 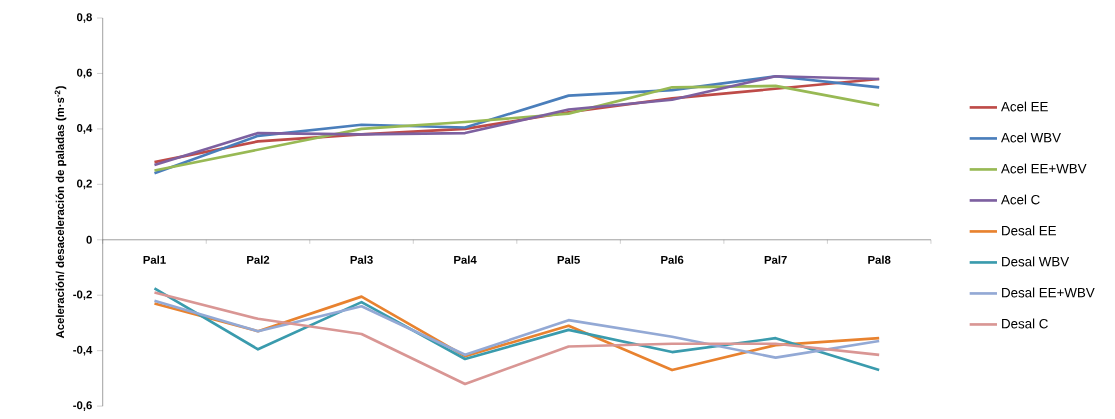 I want to click on legend-label: Acel EE+WBV, so click(x=1044, y=168).